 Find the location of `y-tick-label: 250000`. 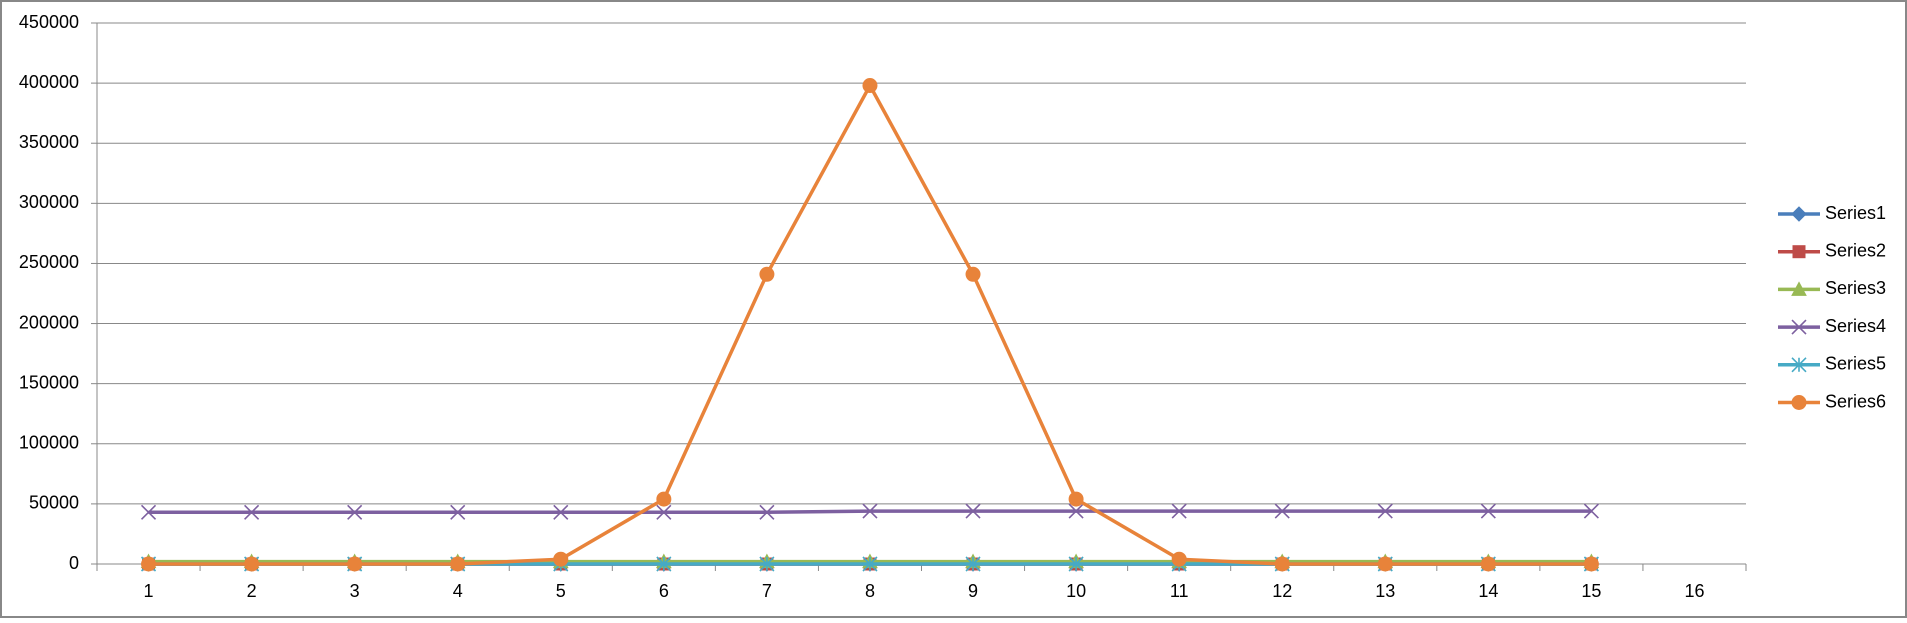

y-tick-label: 250000 is located at coordinates (49, 262).